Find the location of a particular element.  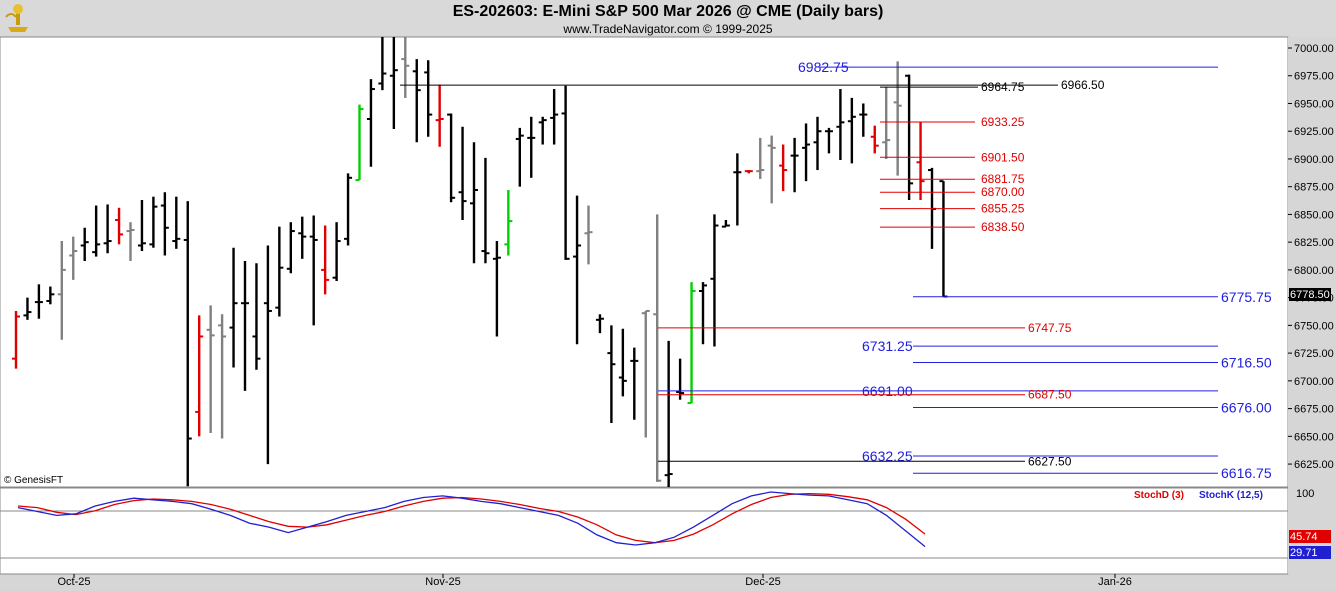

logo-icon is located at coordinates (16, 18).